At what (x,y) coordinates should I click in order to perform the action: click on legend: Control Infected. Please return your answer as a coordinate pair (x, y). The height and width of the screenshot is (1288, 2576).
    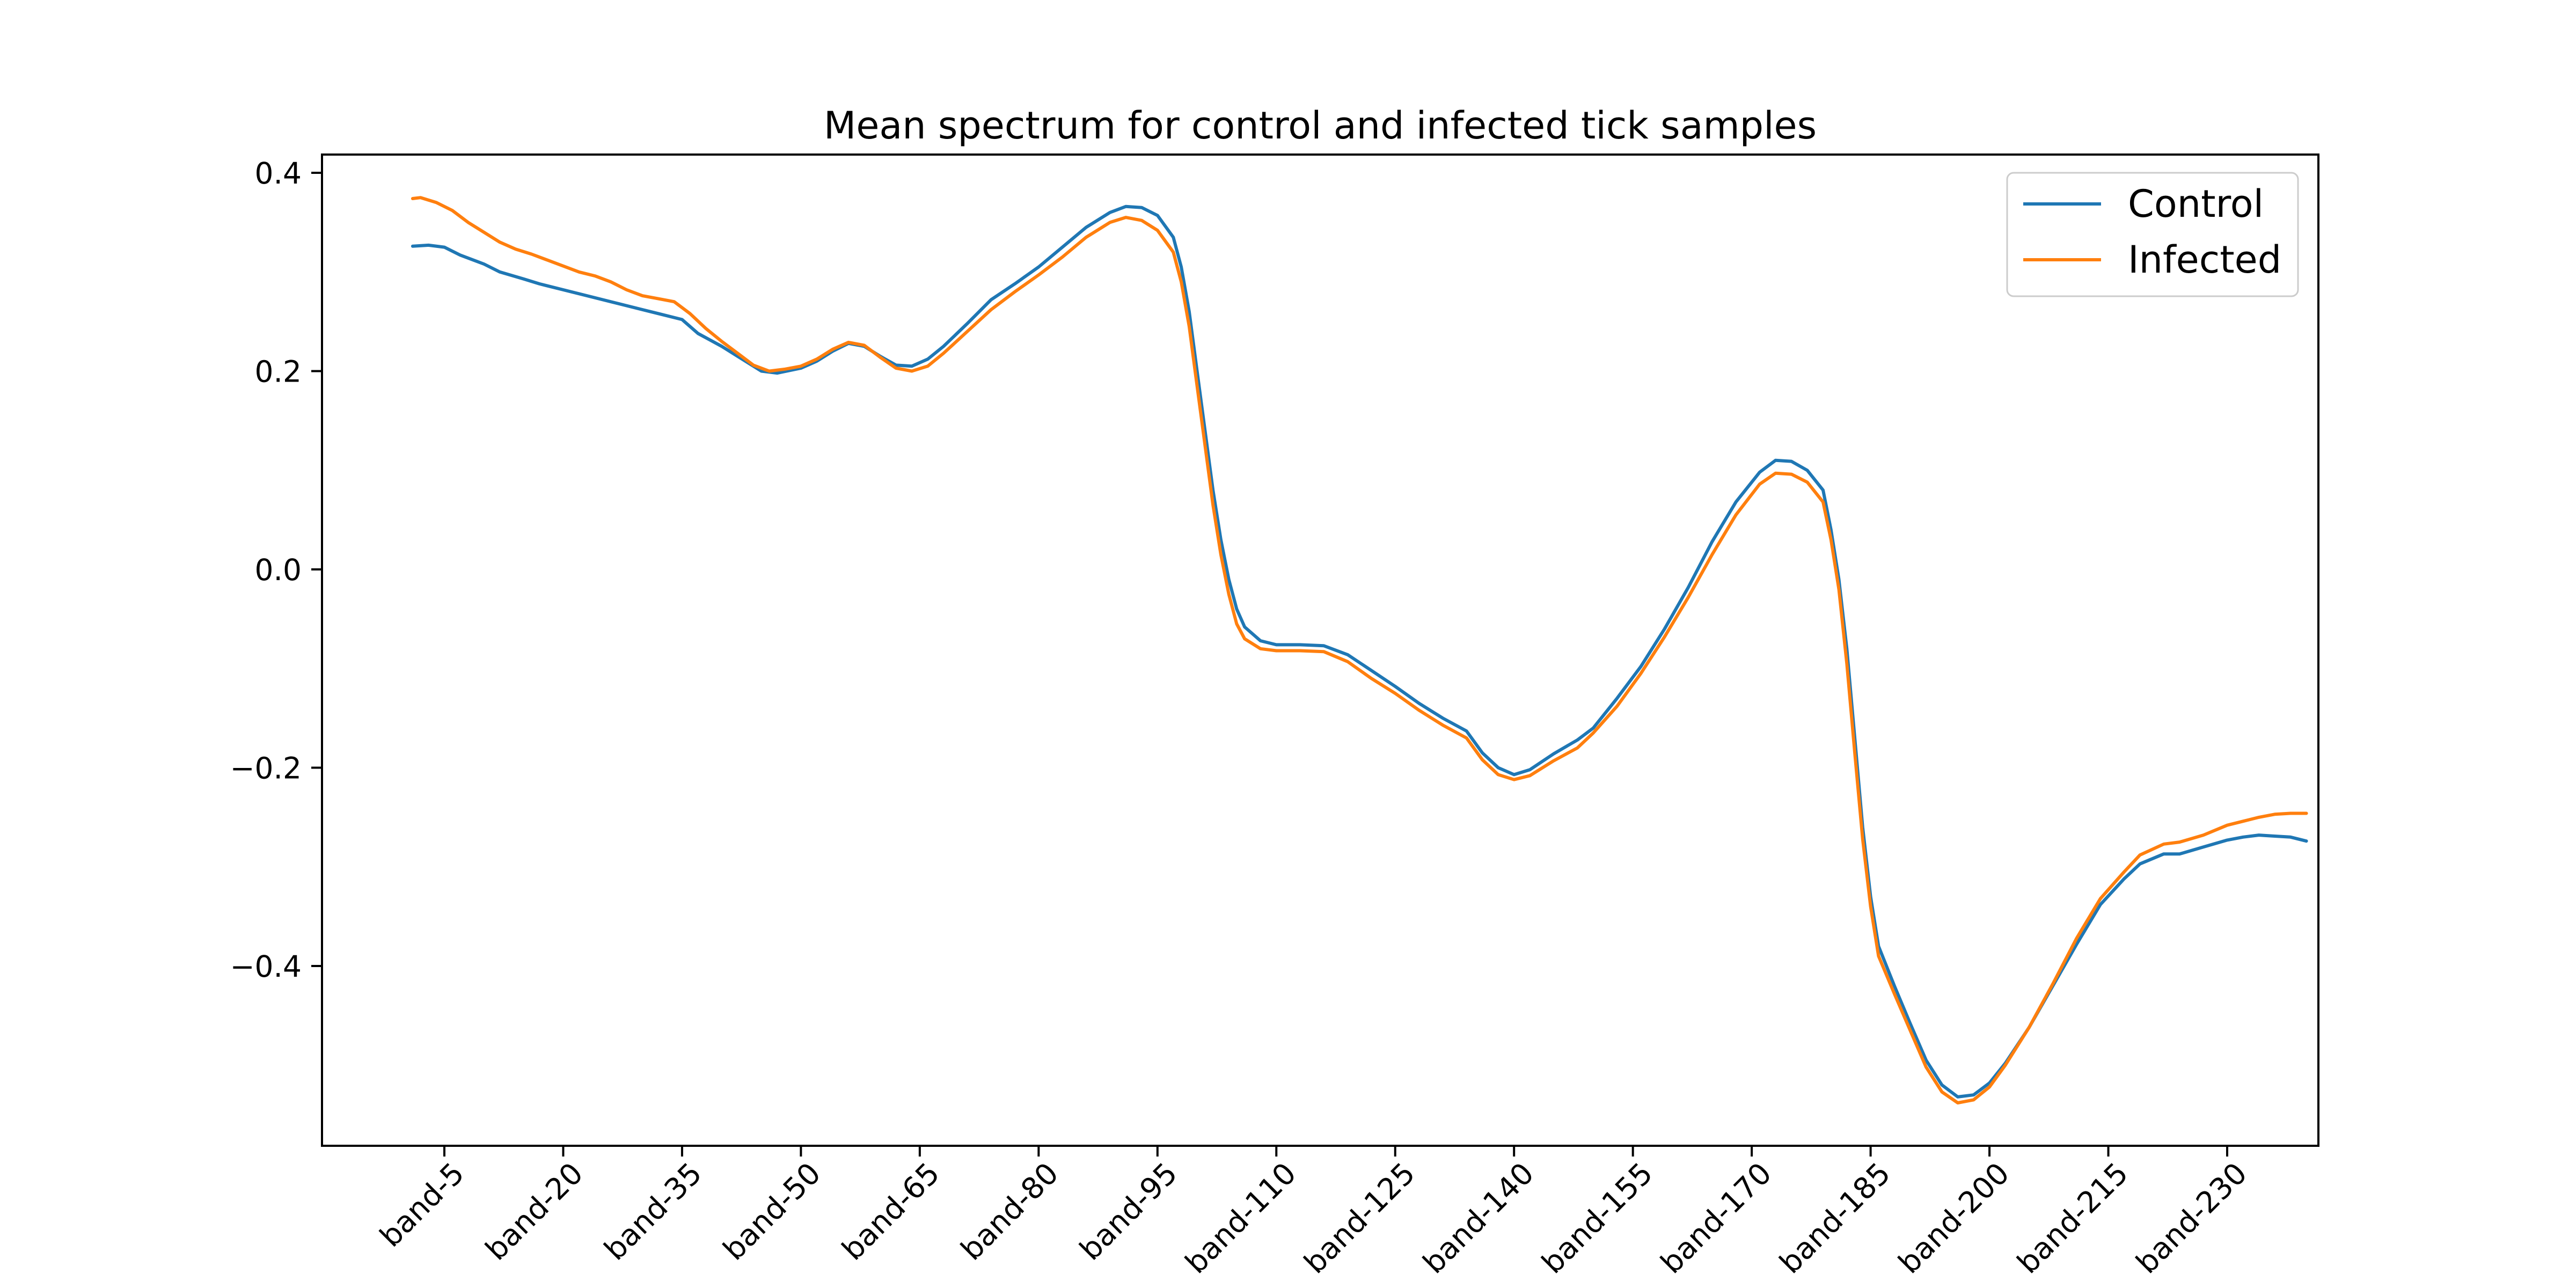
    Looking at the image, I should click on (2152, 234).